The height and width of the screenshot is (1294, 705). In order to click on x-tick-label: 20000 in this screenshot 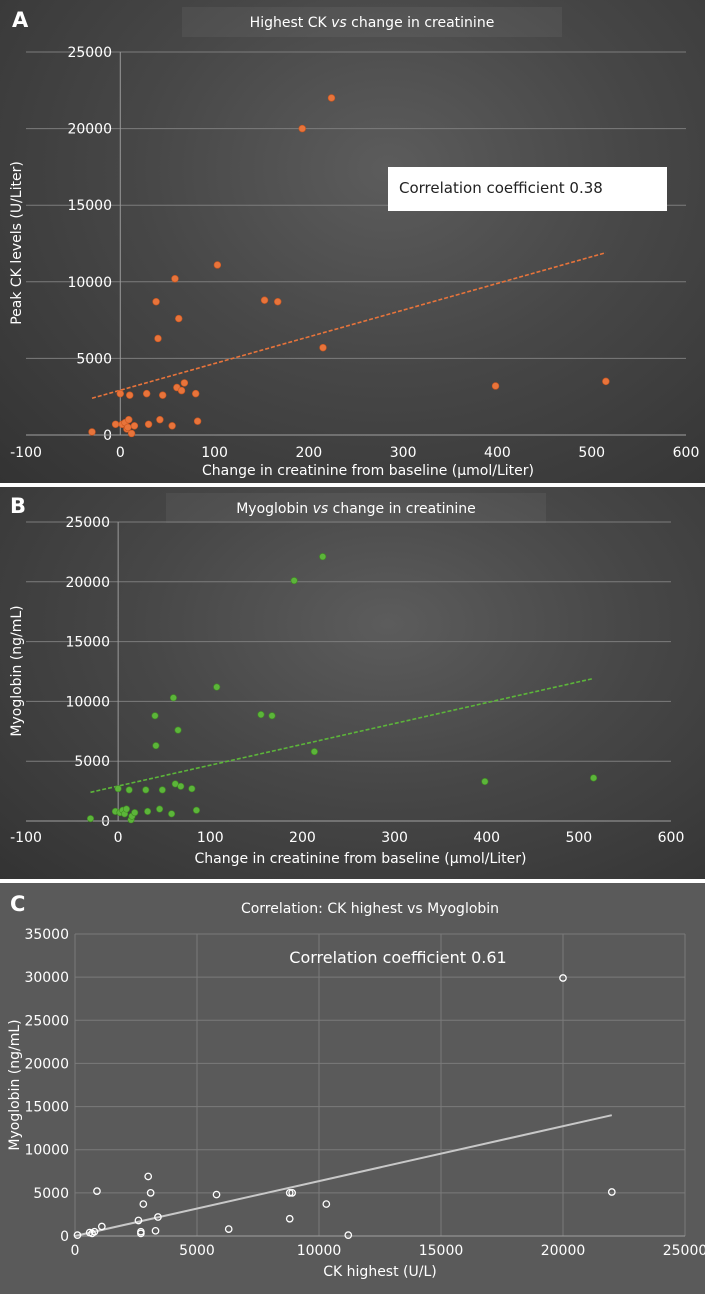, I will do `click(563, 1251)`.